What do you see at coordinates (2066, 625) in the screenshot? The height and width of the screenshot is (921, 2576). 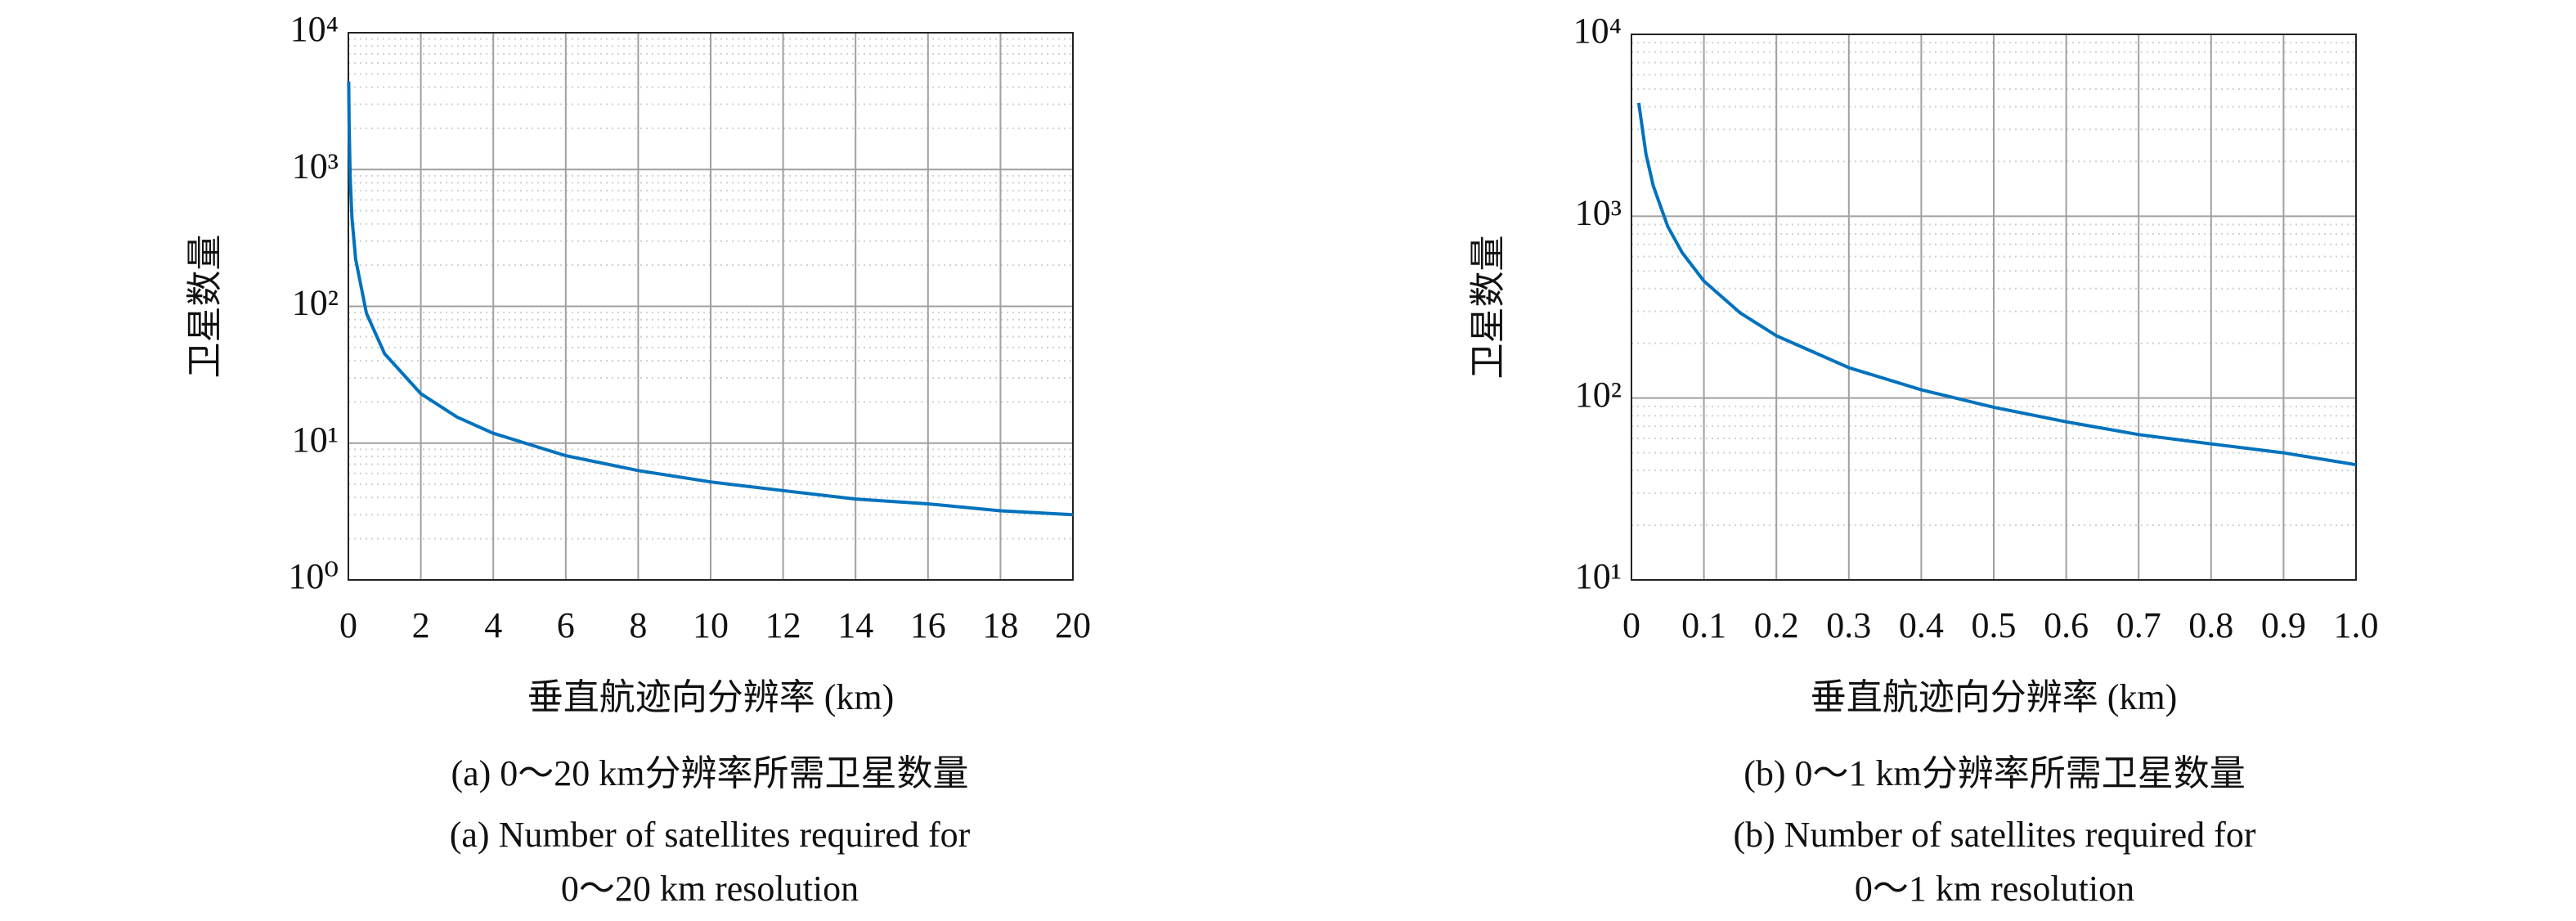 I see `x-tick-label: 0.6` at bounding box center [2066, 625].